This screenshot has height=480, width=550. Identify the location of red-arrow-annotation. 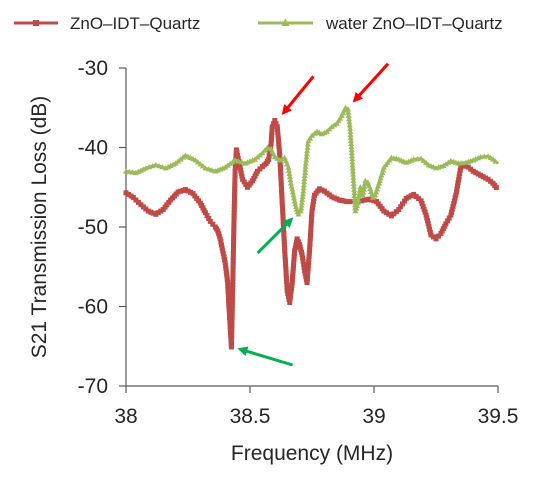
(371, 82).